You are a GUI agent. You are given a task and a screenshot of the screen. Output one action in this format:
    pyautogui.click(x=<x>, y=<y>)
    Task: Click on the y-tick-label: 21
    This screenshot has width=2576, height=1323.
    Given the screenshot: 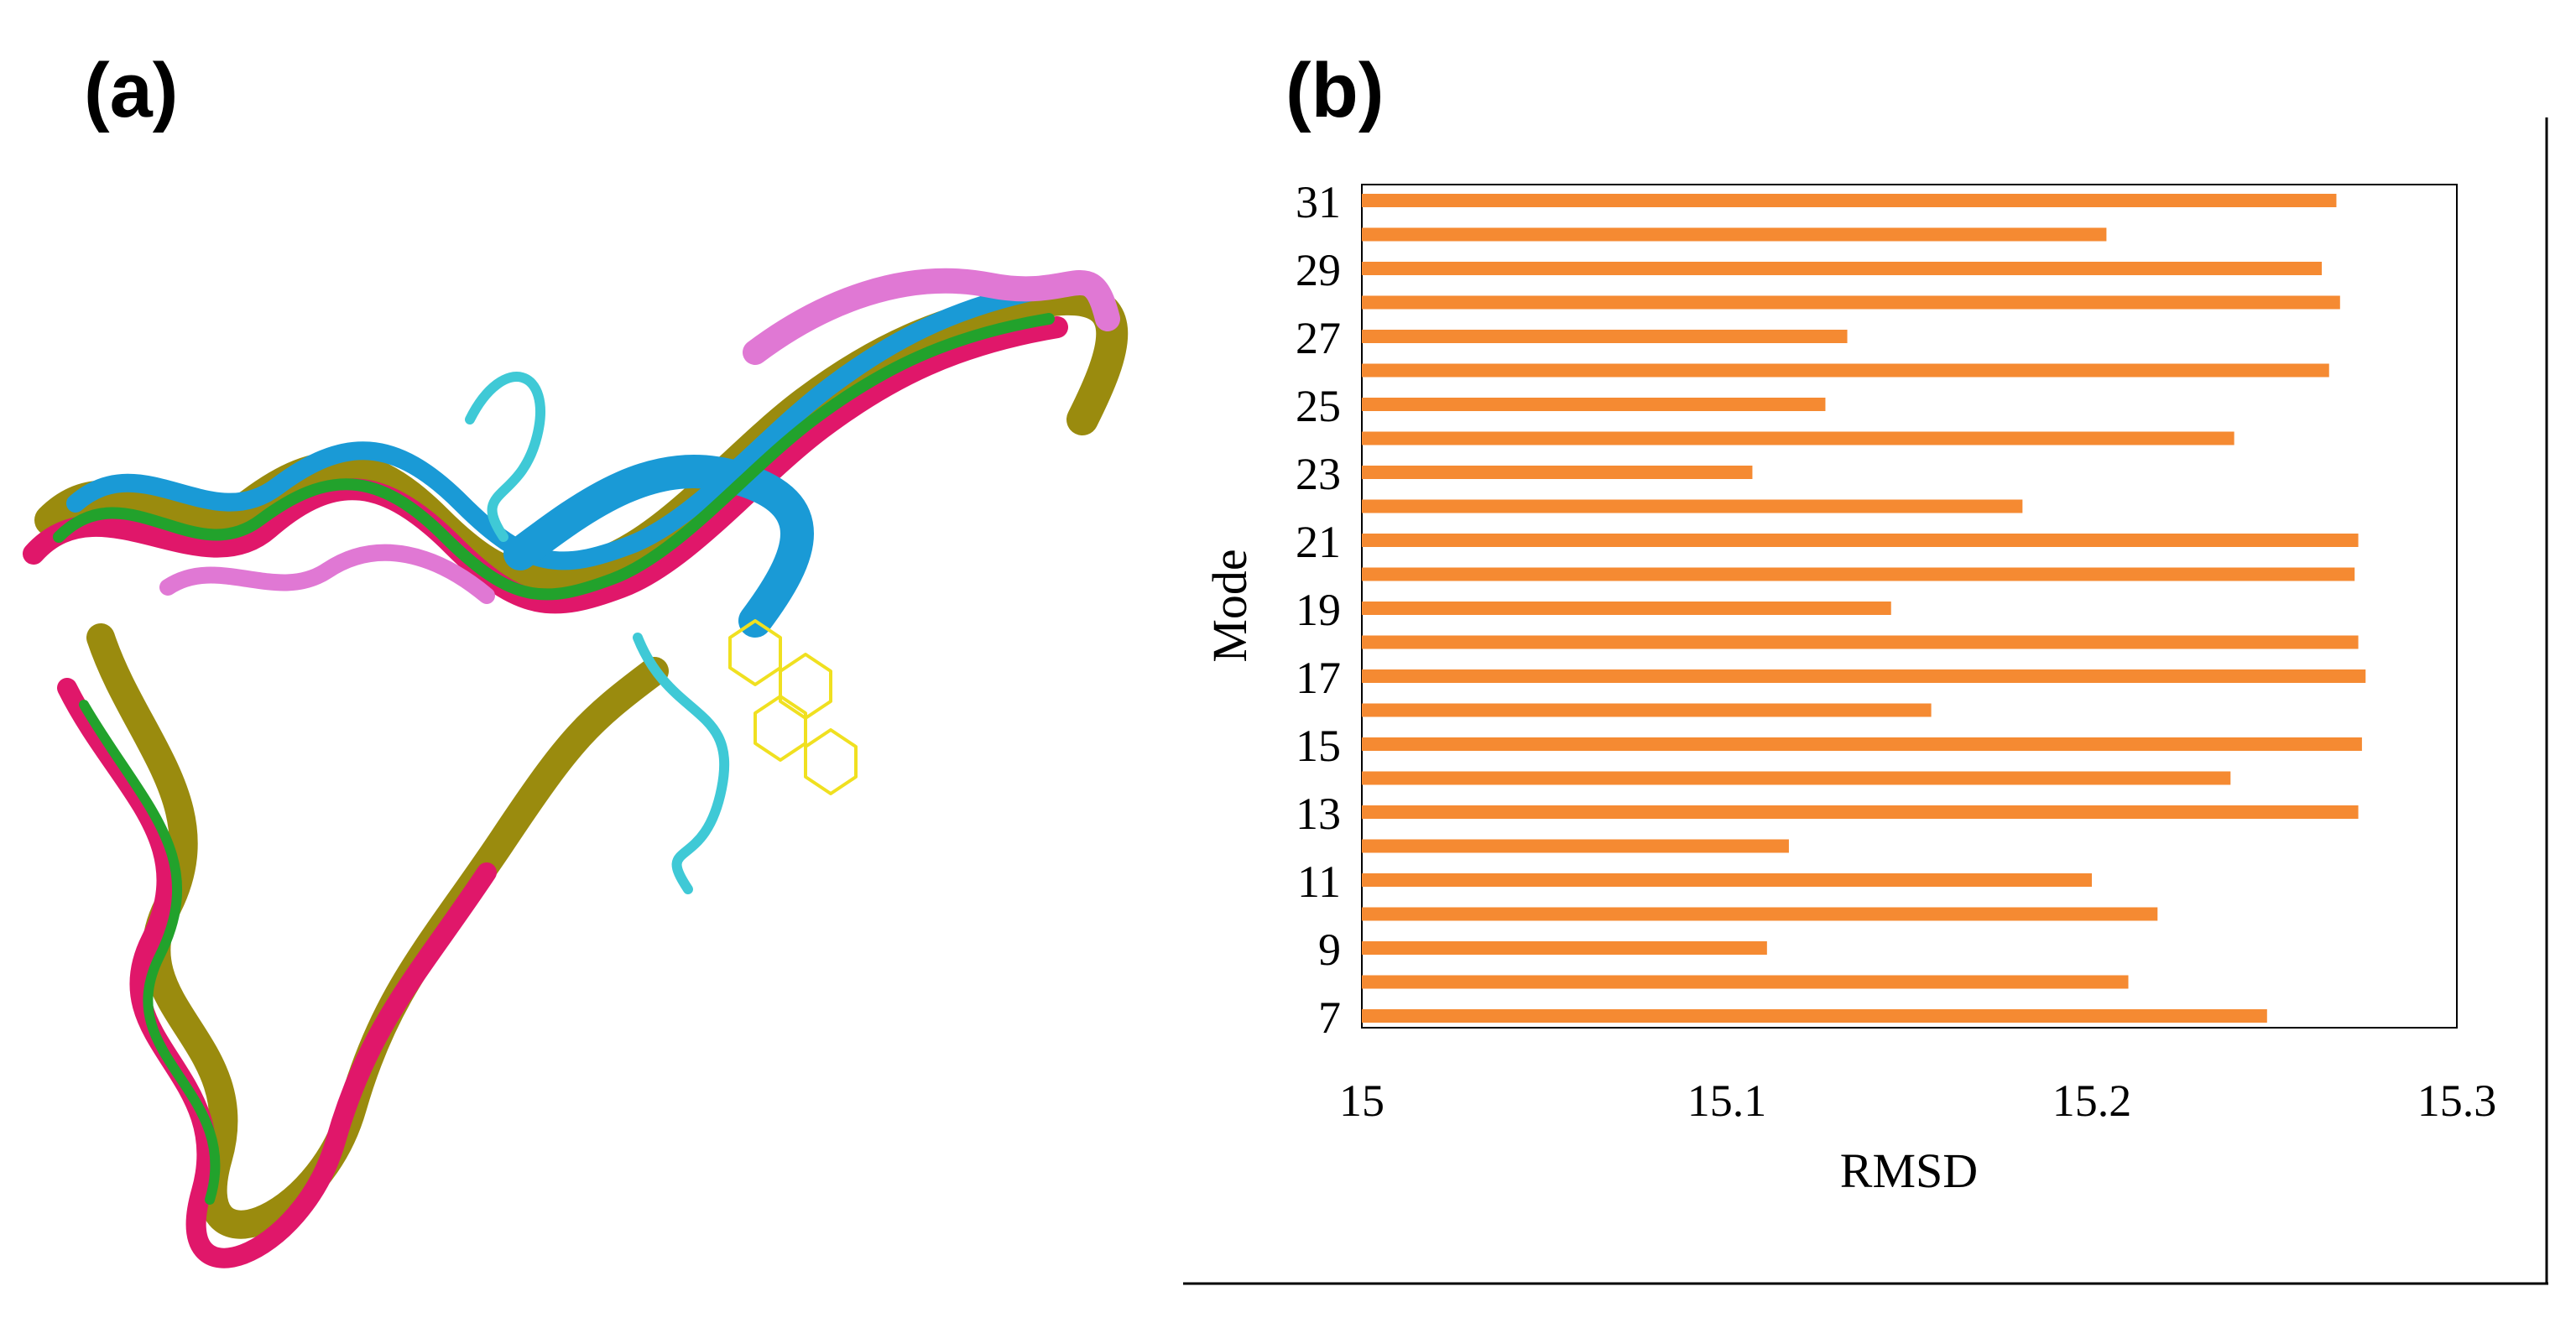 What is the action you would take?
    pyautogui.click(x=1318, y=542)
    